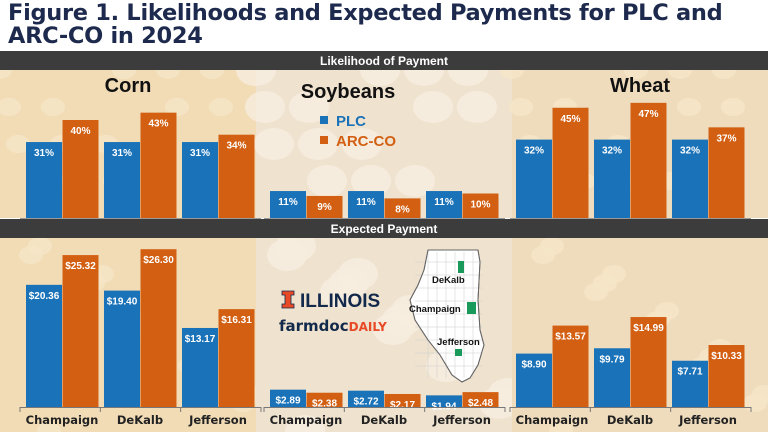  What do you see at coordinates (80, 266) in the screenshot?
I see `bar-value-label: $25.32` at bounding box center [80, 266].